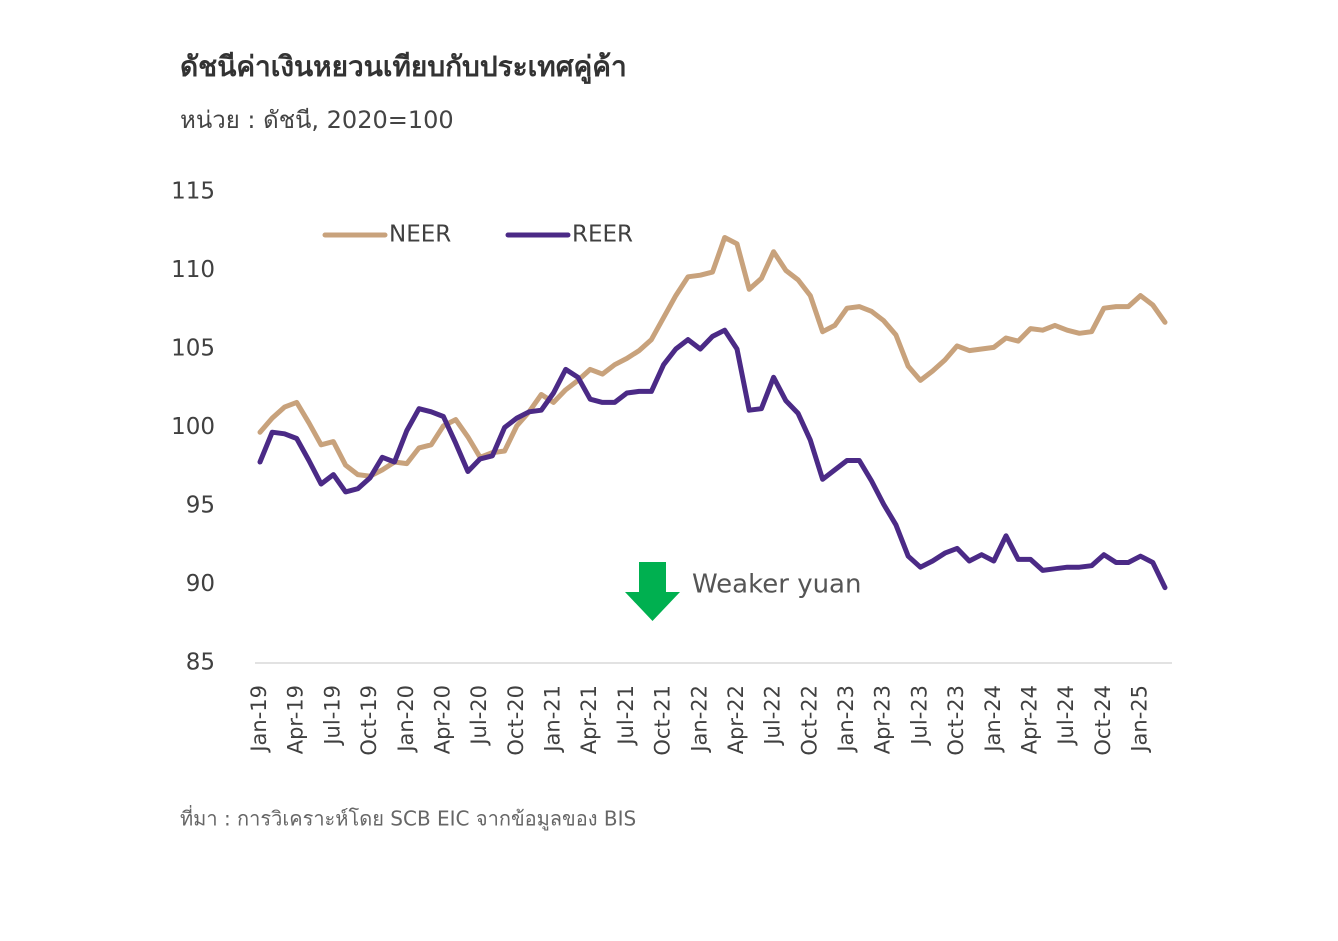 The image size is (1338, 941). Describe the element at coordinates (200, 506) in the screenshot. I see `y-tick-label: 95` at that location.